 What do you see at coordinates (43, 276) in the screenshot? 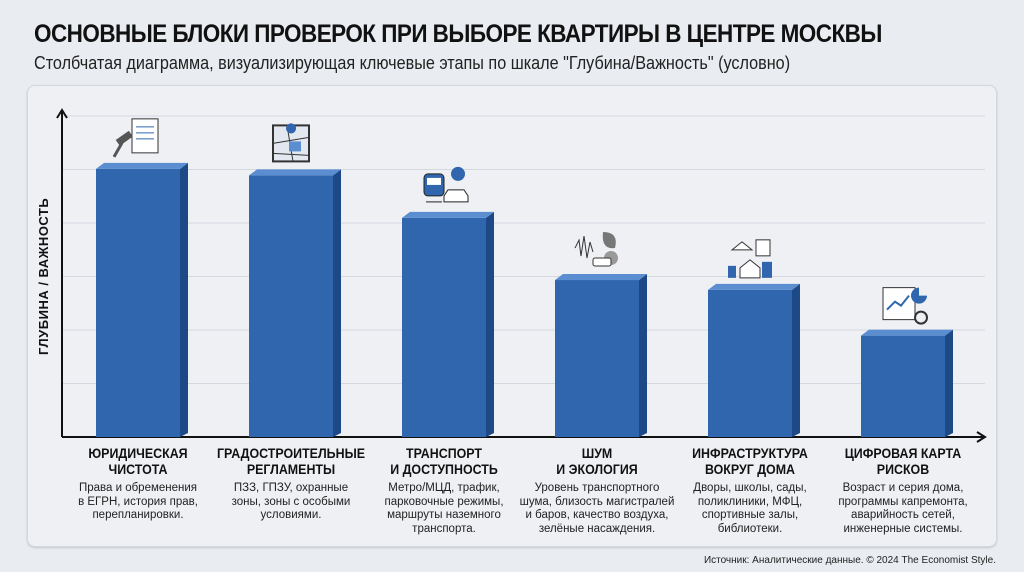
I see `y-axis-label: ГЛУБИНА / ВАЖНОСТЬ` at bounding box center [43, 276].